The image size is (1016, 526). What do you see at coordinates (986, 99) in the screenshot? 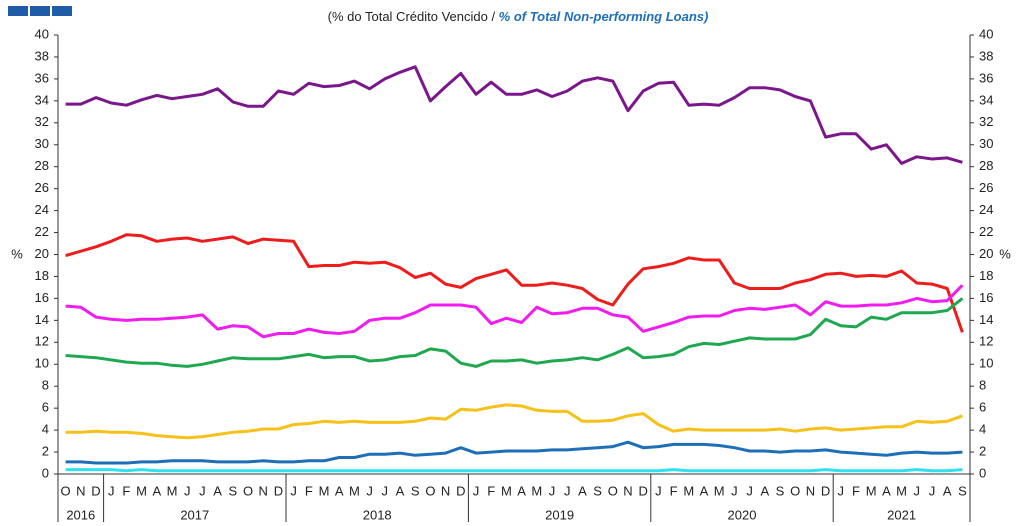
I see `y2-tick-label: 34` at bounding box center [986, 99].